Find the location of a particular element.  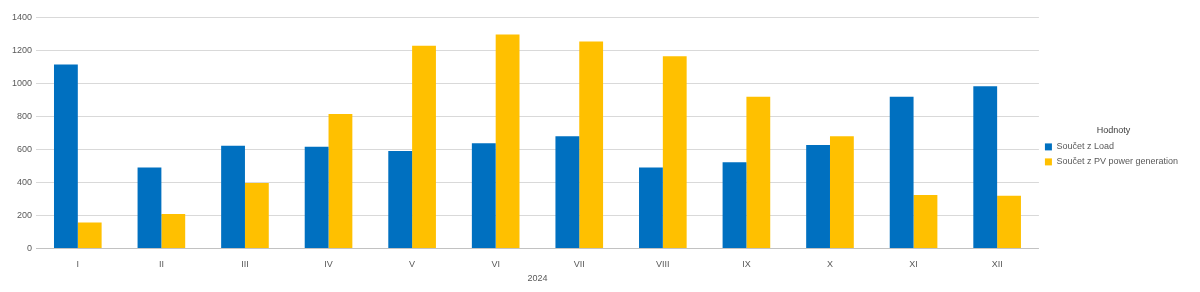

y-tick-label: 600 is located at coordinates (24, 148).